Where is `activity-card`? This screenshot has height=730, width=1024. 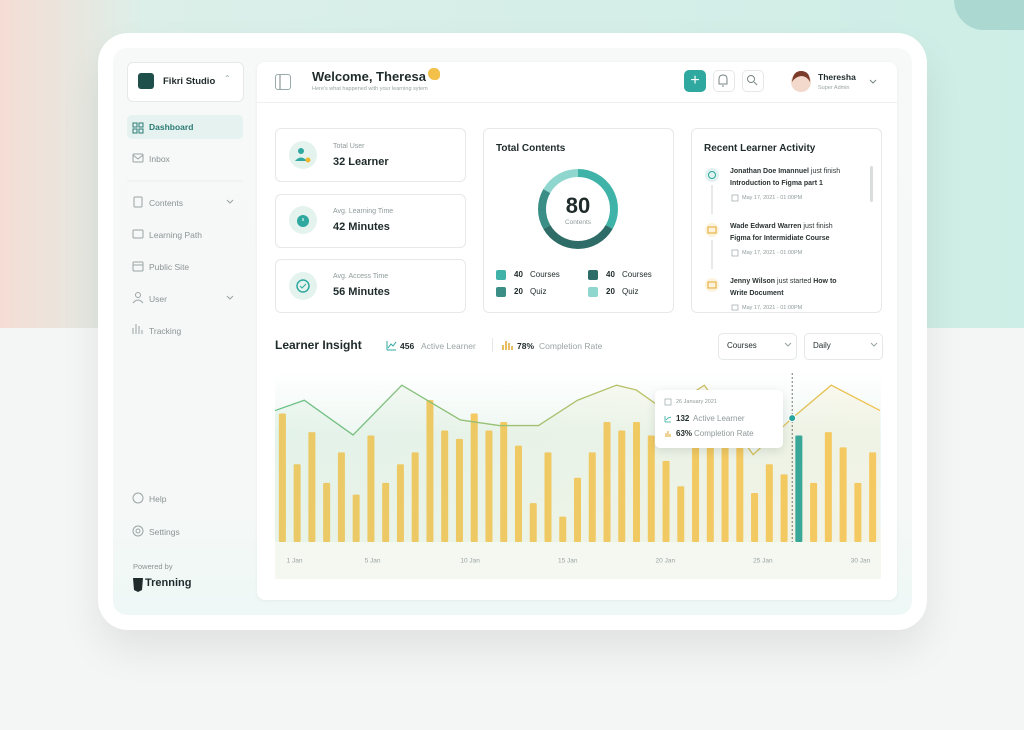 activity-card is located at coordinates (786, 220).